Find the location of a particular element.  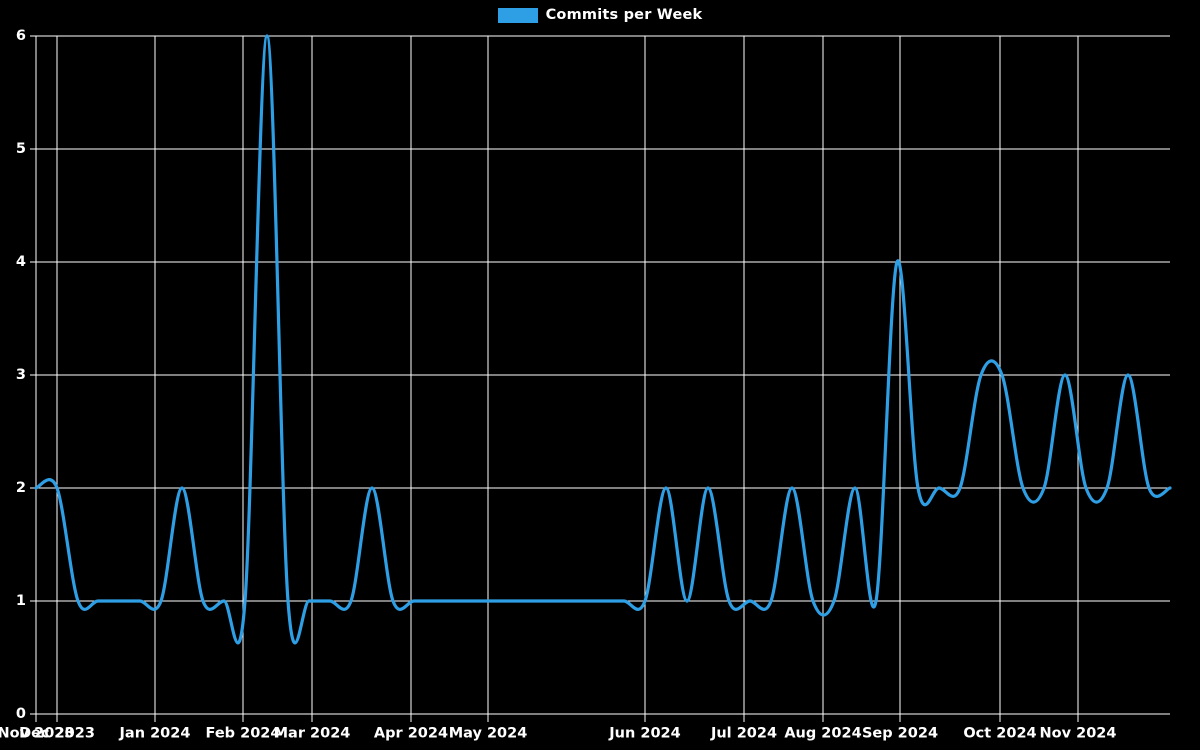

x-tick-nov-2024: Nov 2024 is located at coordinates (1078, 734).